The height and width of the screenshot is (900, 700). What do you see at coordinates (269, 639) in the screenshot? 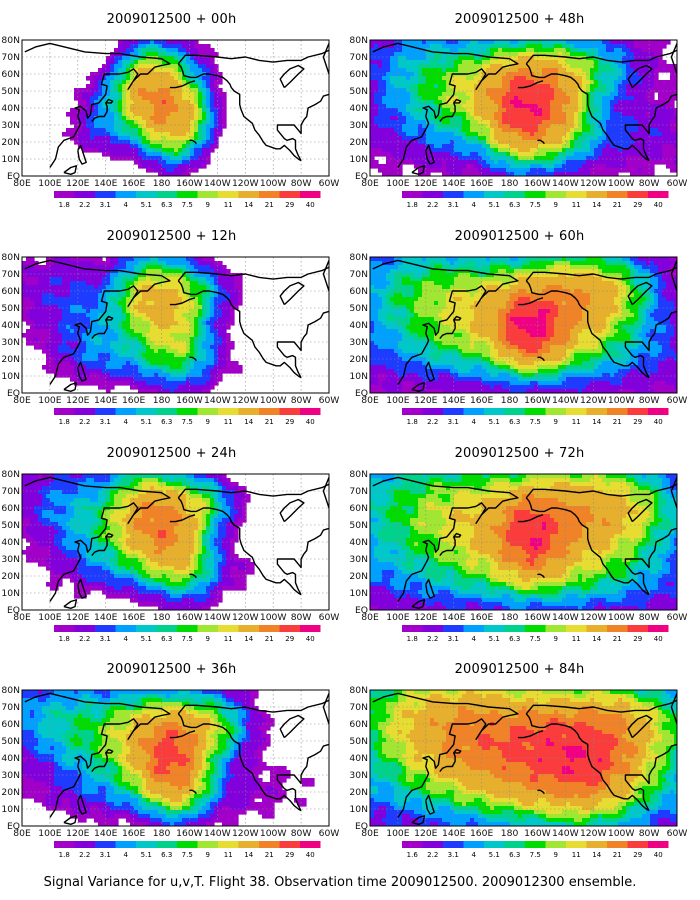
I see `colorbar-label: 21` at bounding box center [269, 639].